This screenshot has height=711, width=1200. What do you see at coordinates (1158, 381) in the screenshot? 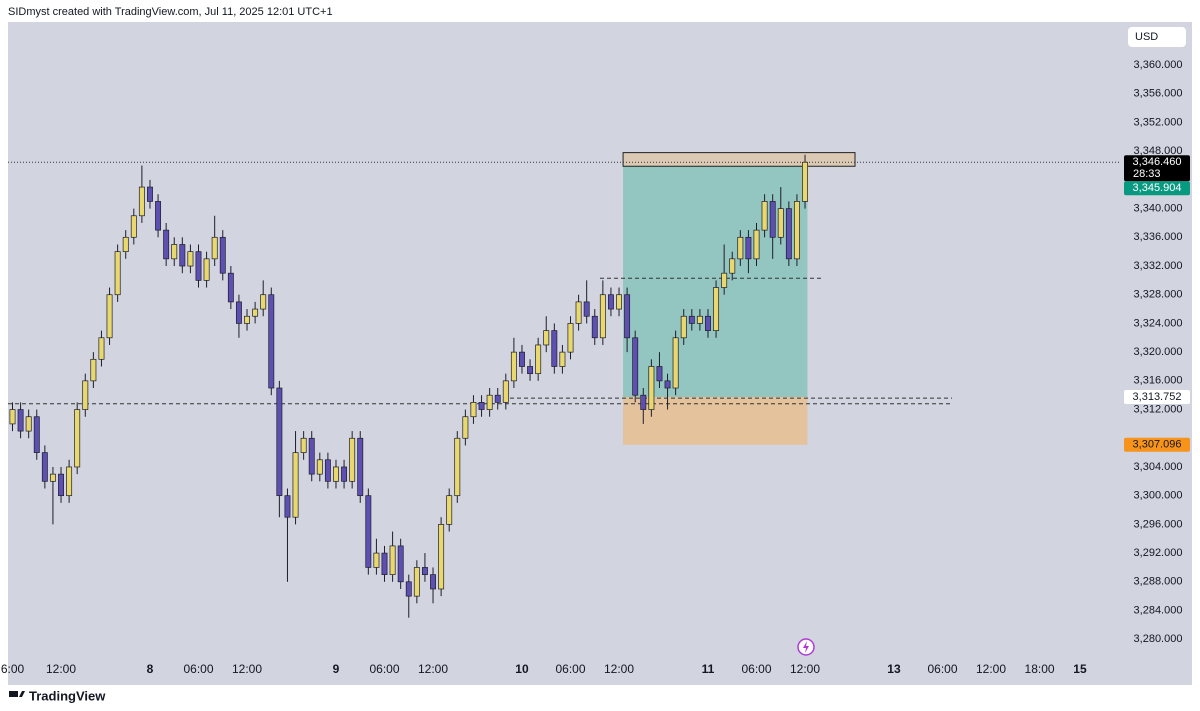
I see `y-tick-label: 3,316.000` at bounding box center [1158, 381].